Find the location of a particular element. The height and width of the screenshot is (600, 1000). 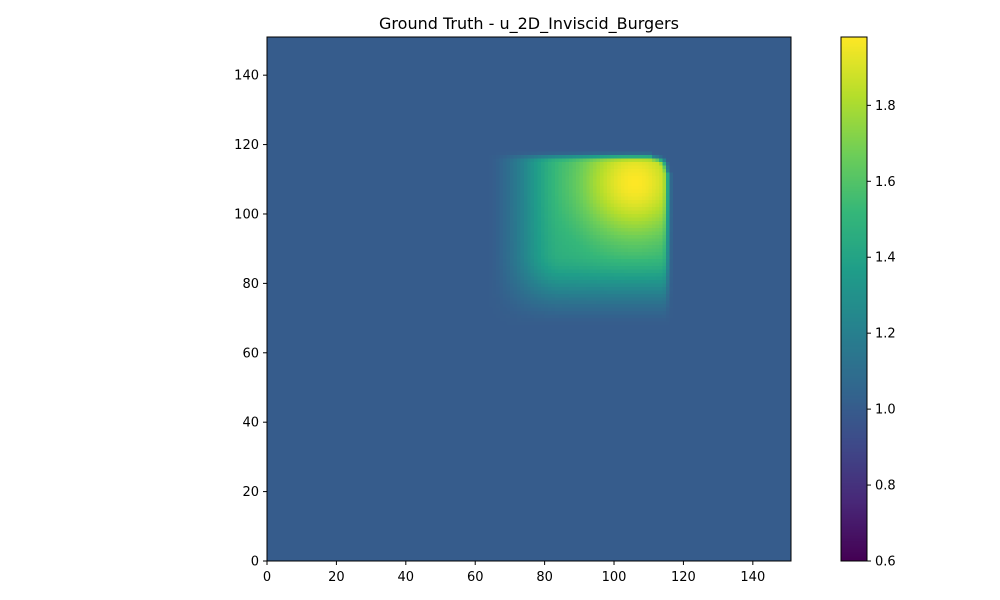

x-tick-label: 0 is located at coordinates (267, 577).